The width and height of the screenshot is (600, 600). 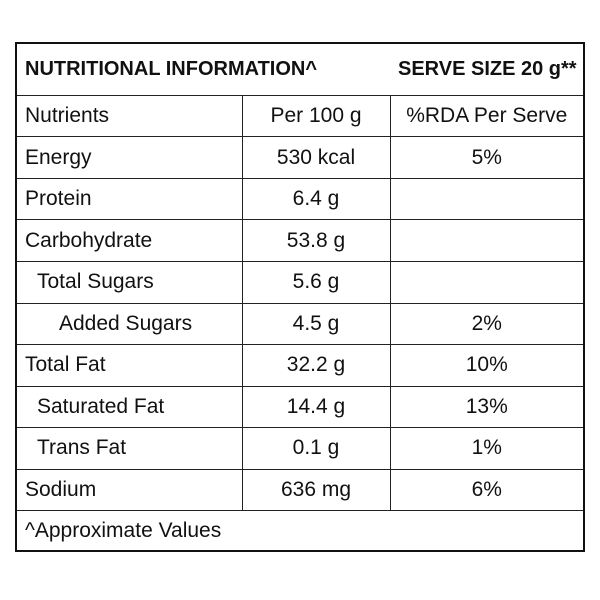 I want to click on column-header: Nutrients, so click(x=130, y=116).